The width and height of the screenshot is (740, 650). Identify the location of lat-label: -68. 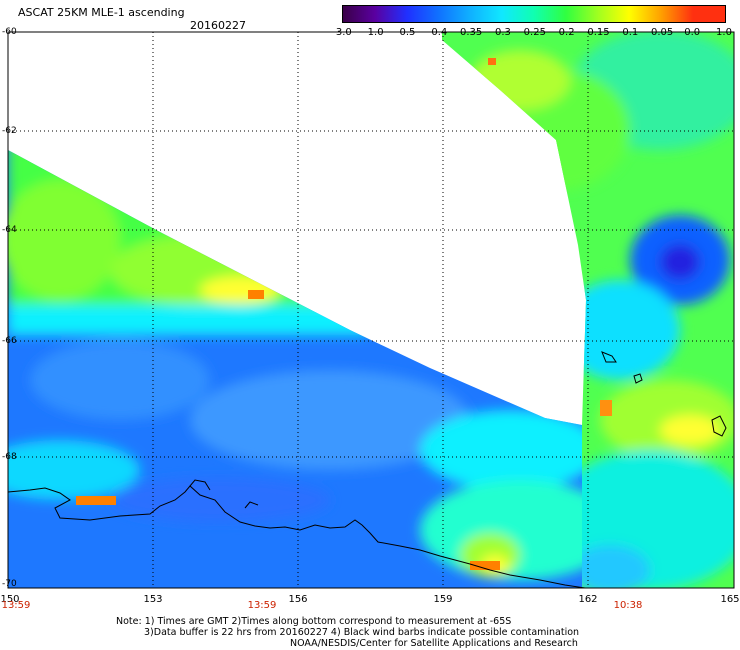
(9, 457).